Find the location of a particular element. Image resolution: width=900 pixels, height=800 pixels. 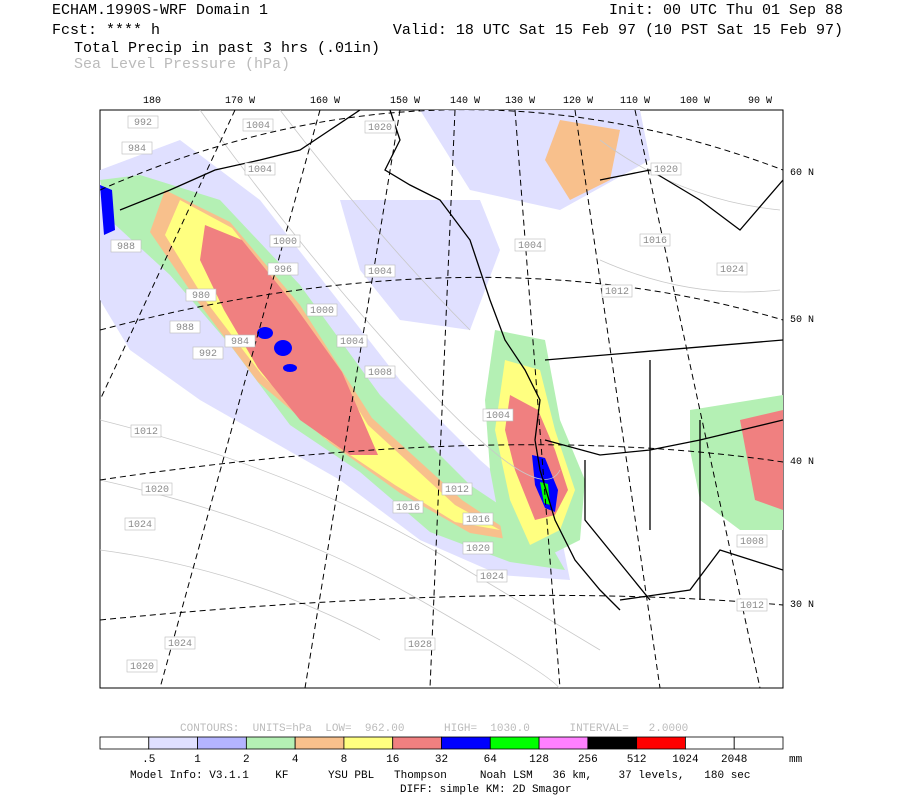

contour-label: 984 is located at coordinates (240, 342).